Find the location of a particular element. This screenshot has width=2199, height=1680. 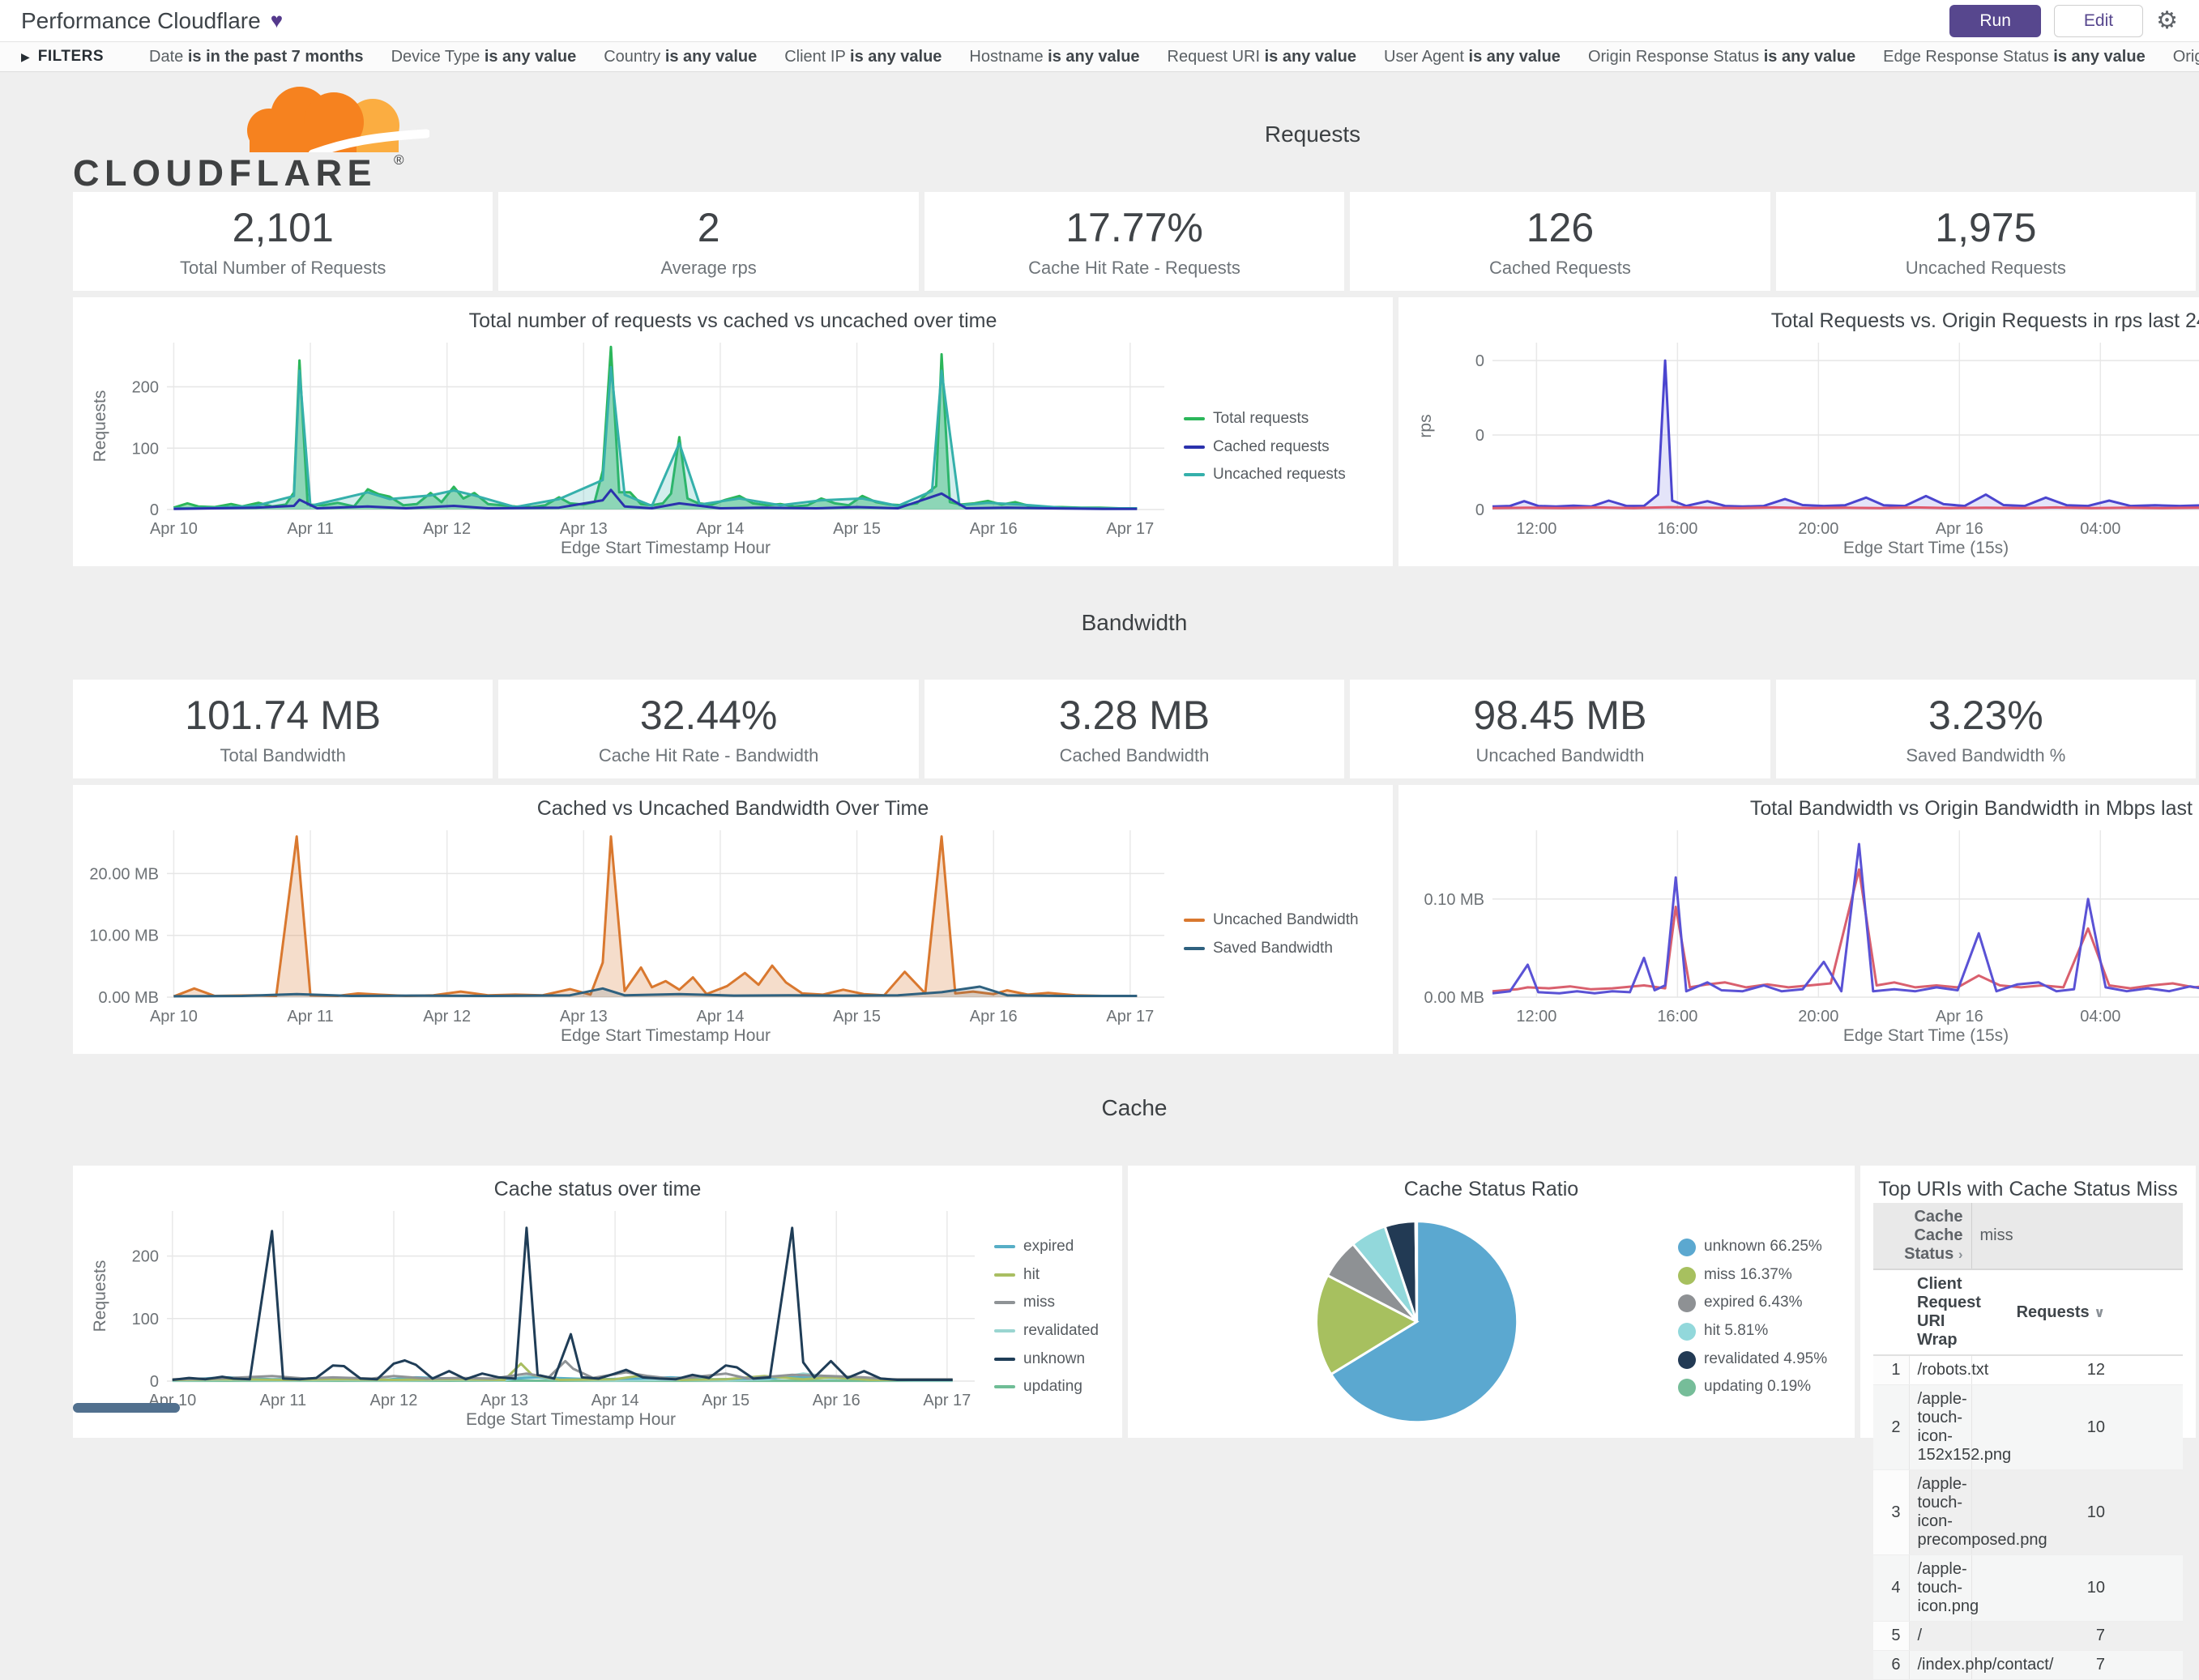

legend-label: miss 16.37% is located at coordinates (1748, 1275).